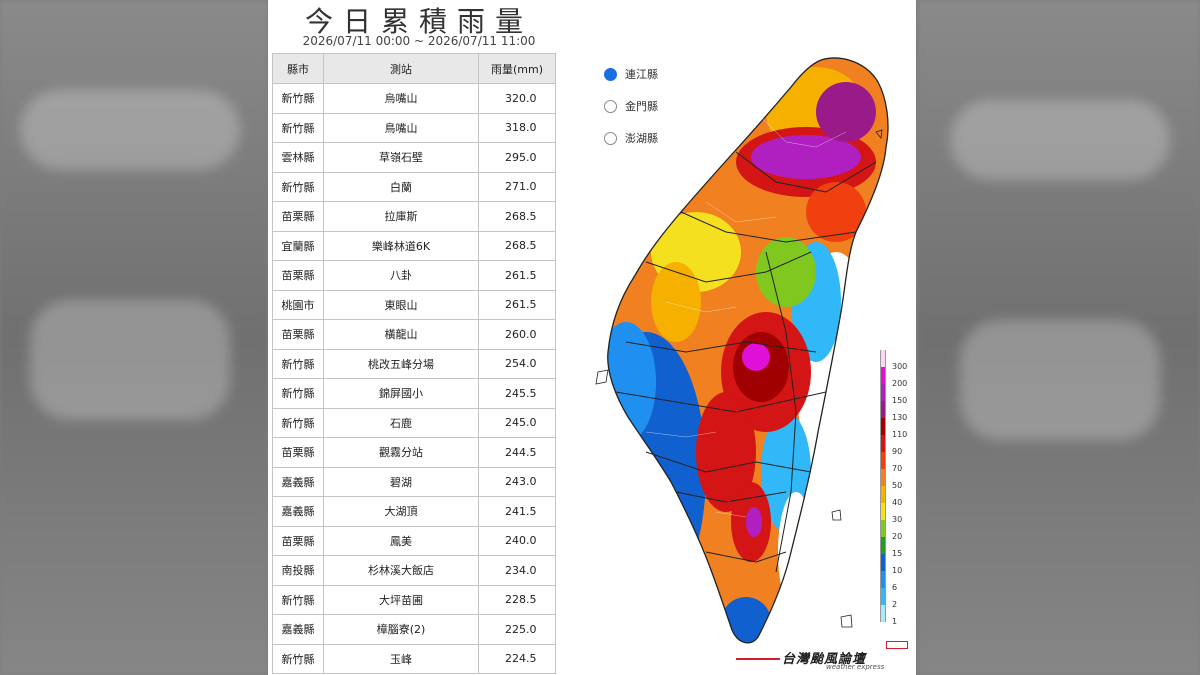 This screenshot has width=1200, height=675. Describe the element at coordinates (897, 485) in the screenshot. I see `legend-label: 50` at that location.